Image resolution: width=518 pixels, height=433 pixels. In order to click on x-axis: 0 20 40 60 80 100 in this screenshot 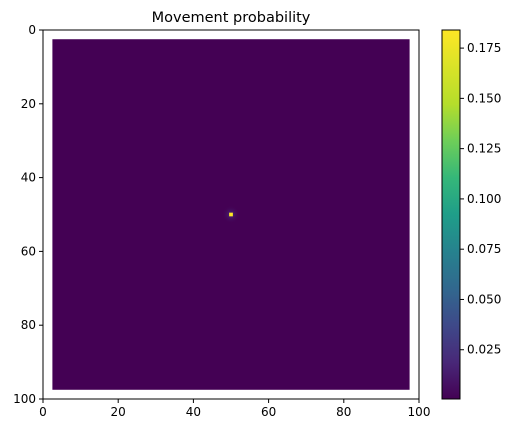, I will do `click(234, 409)`.